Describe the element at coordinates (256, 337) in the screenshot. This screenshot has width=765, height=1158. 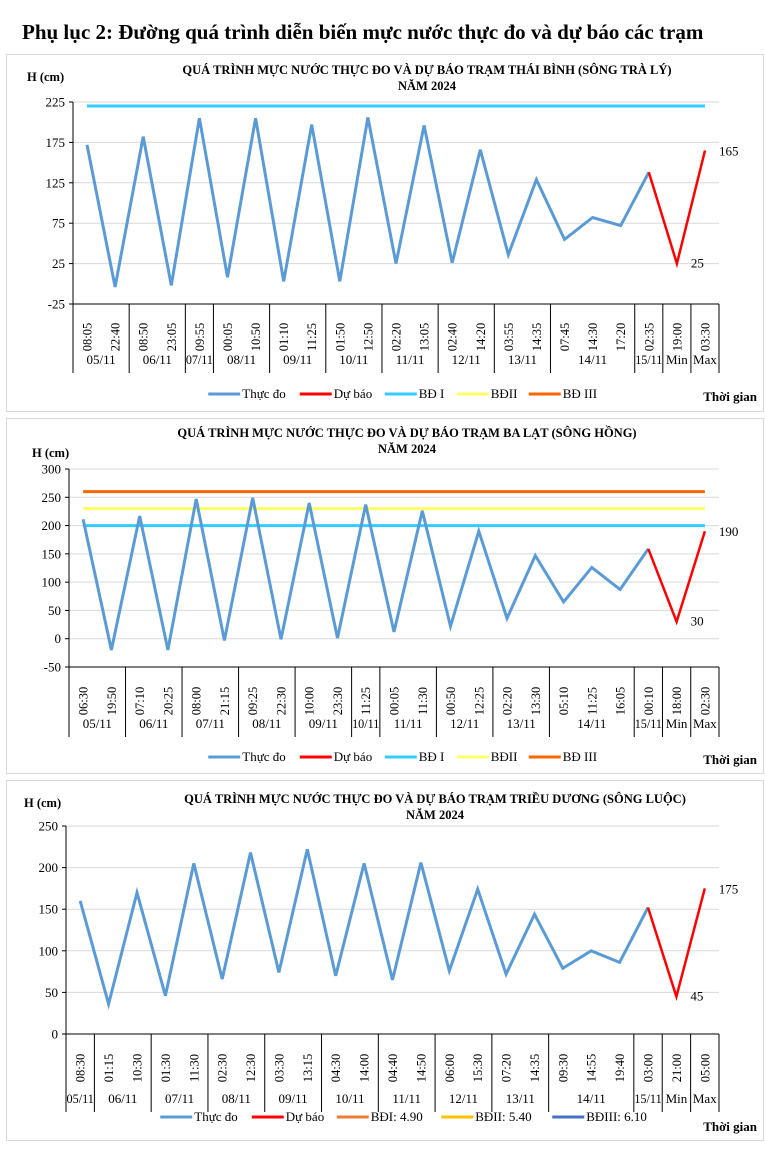
I see `x-time-label: 10:50` at that location.